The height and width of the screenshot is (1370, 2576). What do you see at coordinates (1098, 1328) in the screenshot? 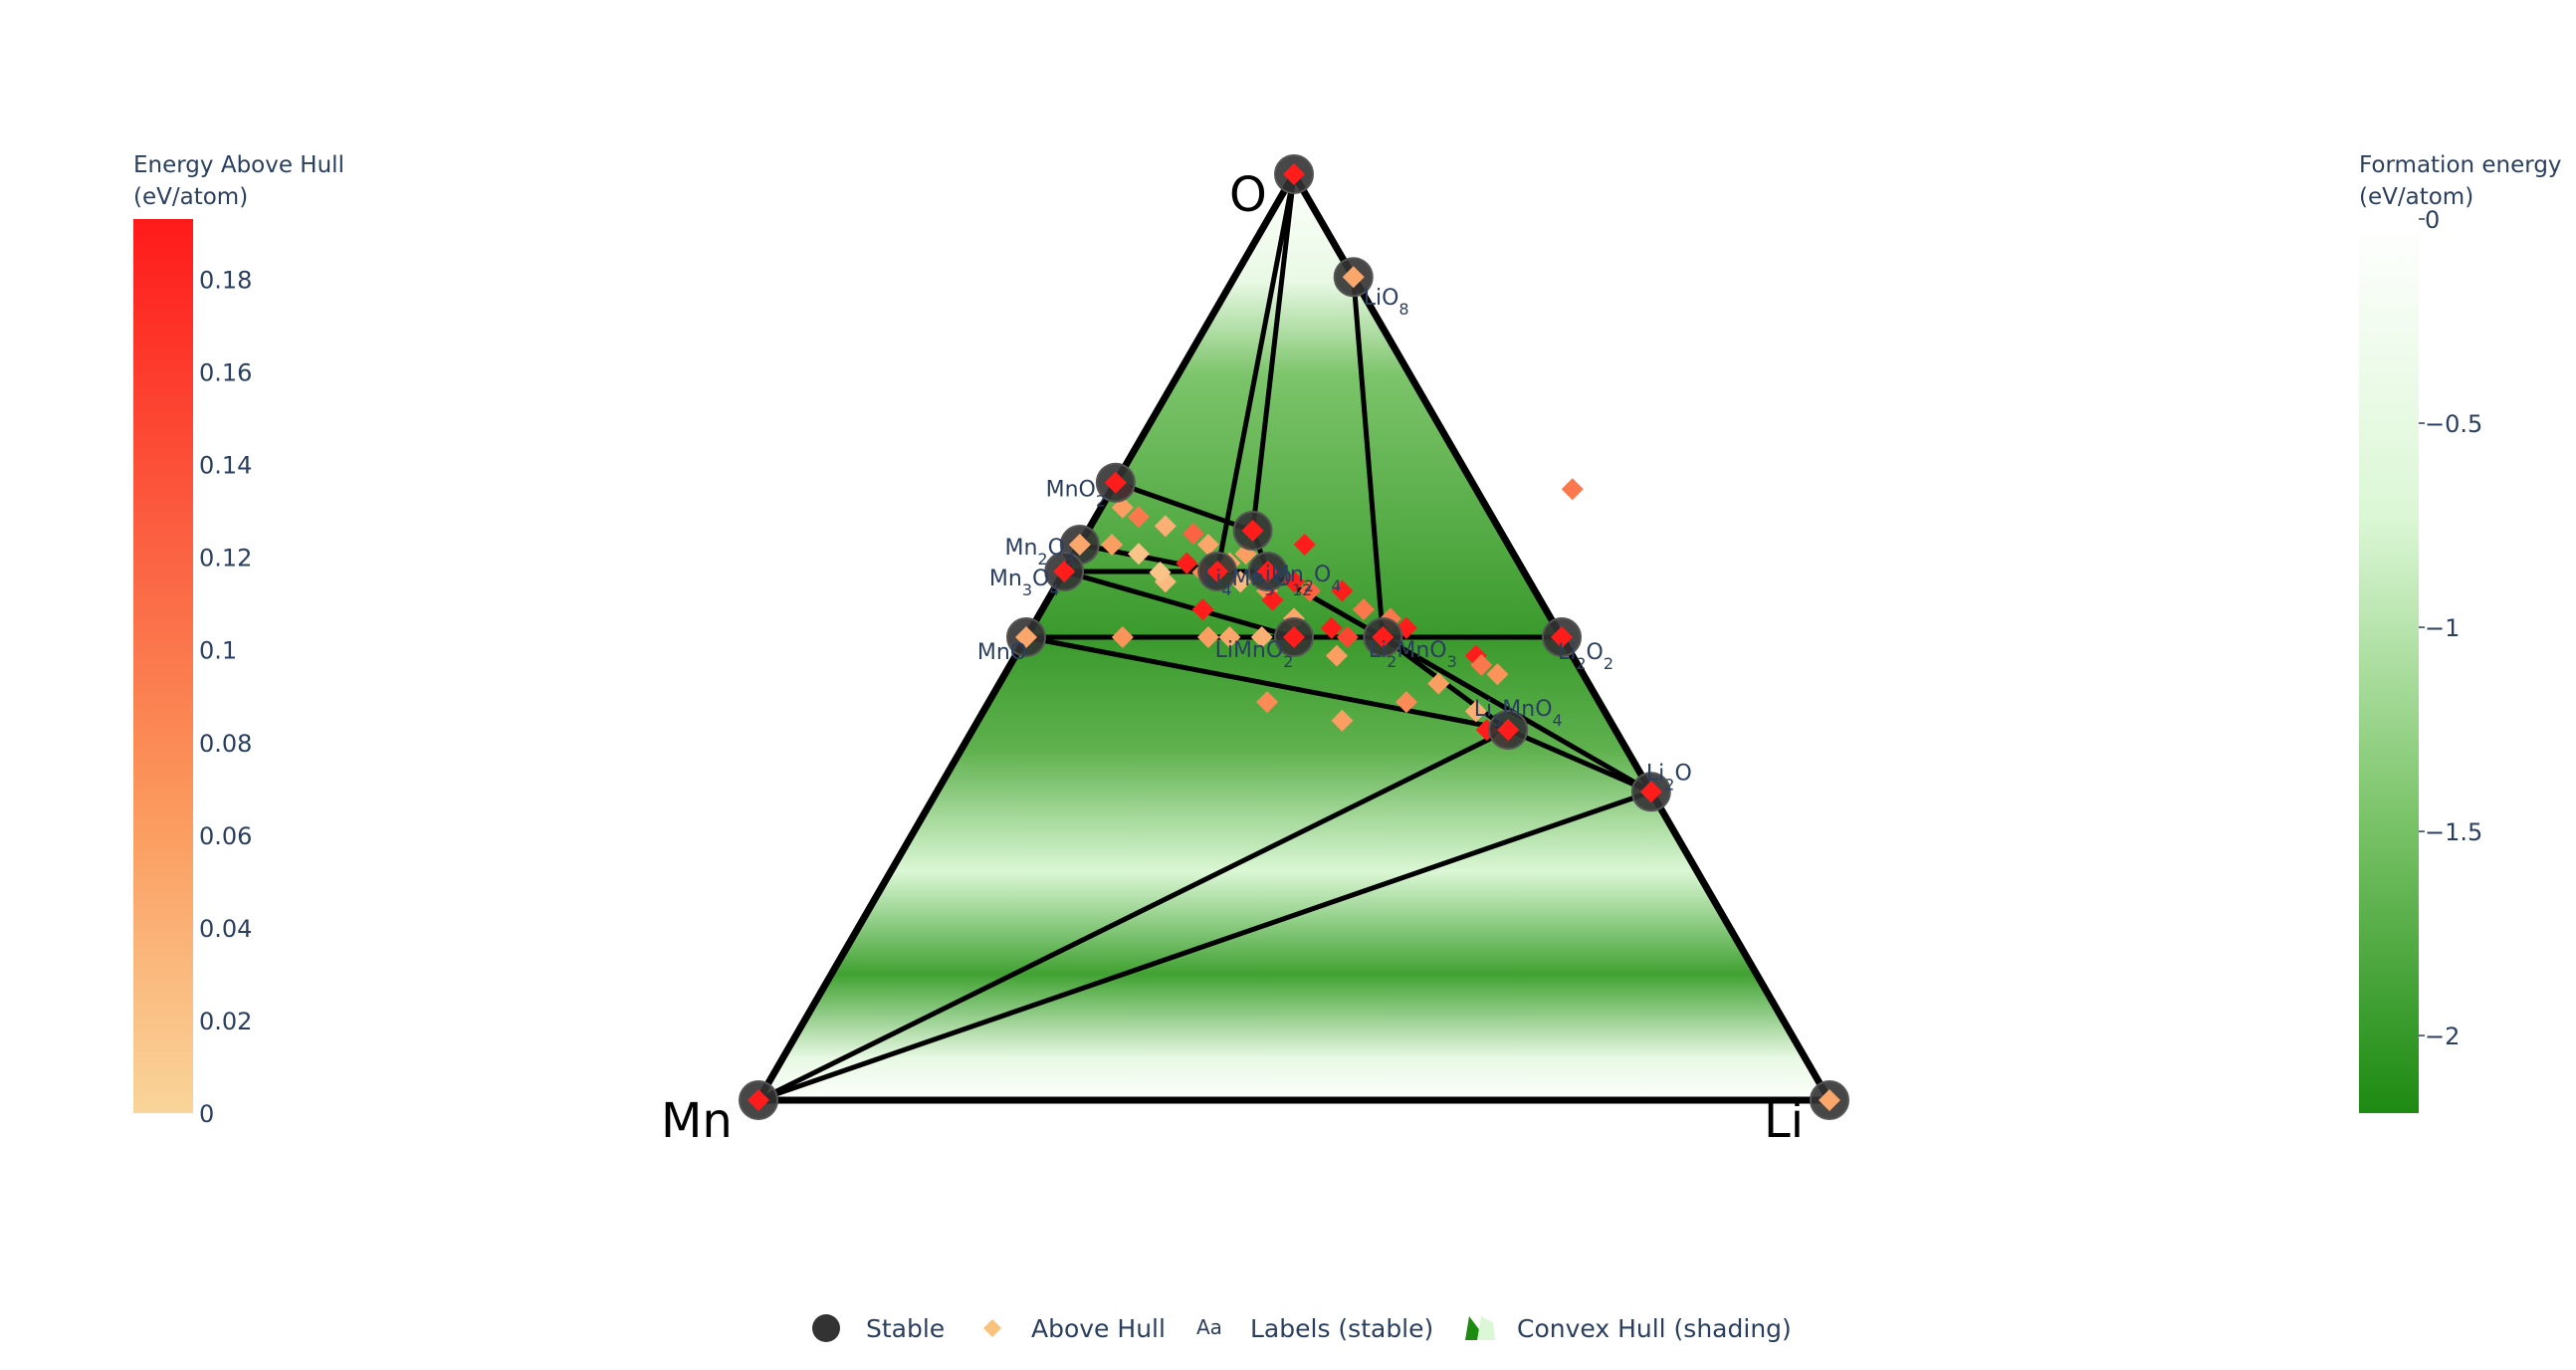
I see `legend-label: Above Hull` at bounding box center [1098, 1328].